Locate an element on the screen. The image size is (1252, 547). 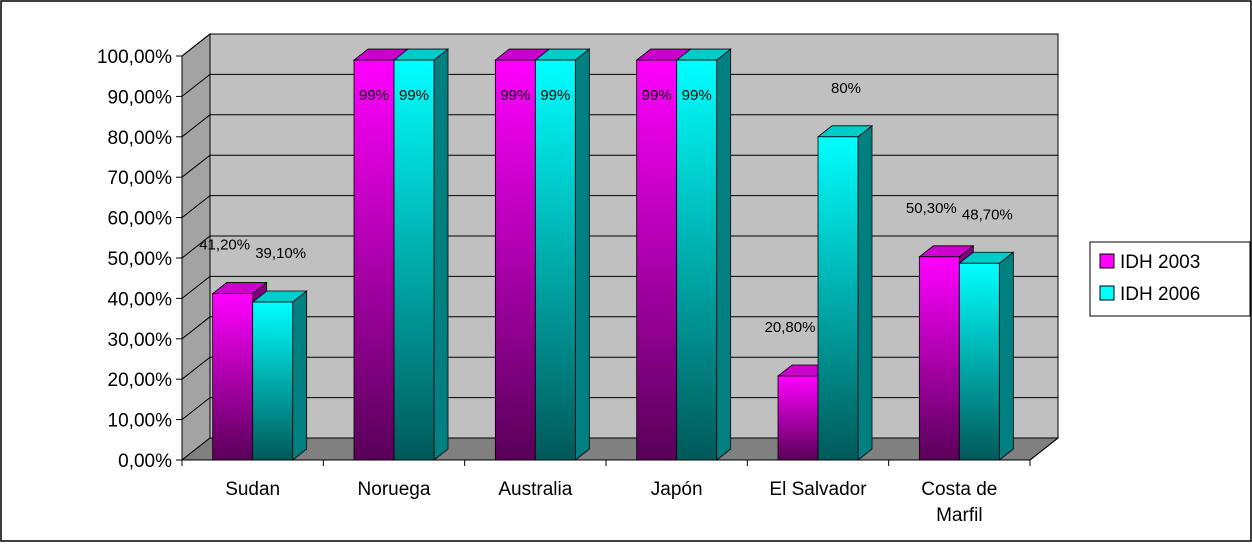
y-tick-label: 60,00% is located at coordinates (140, 219).